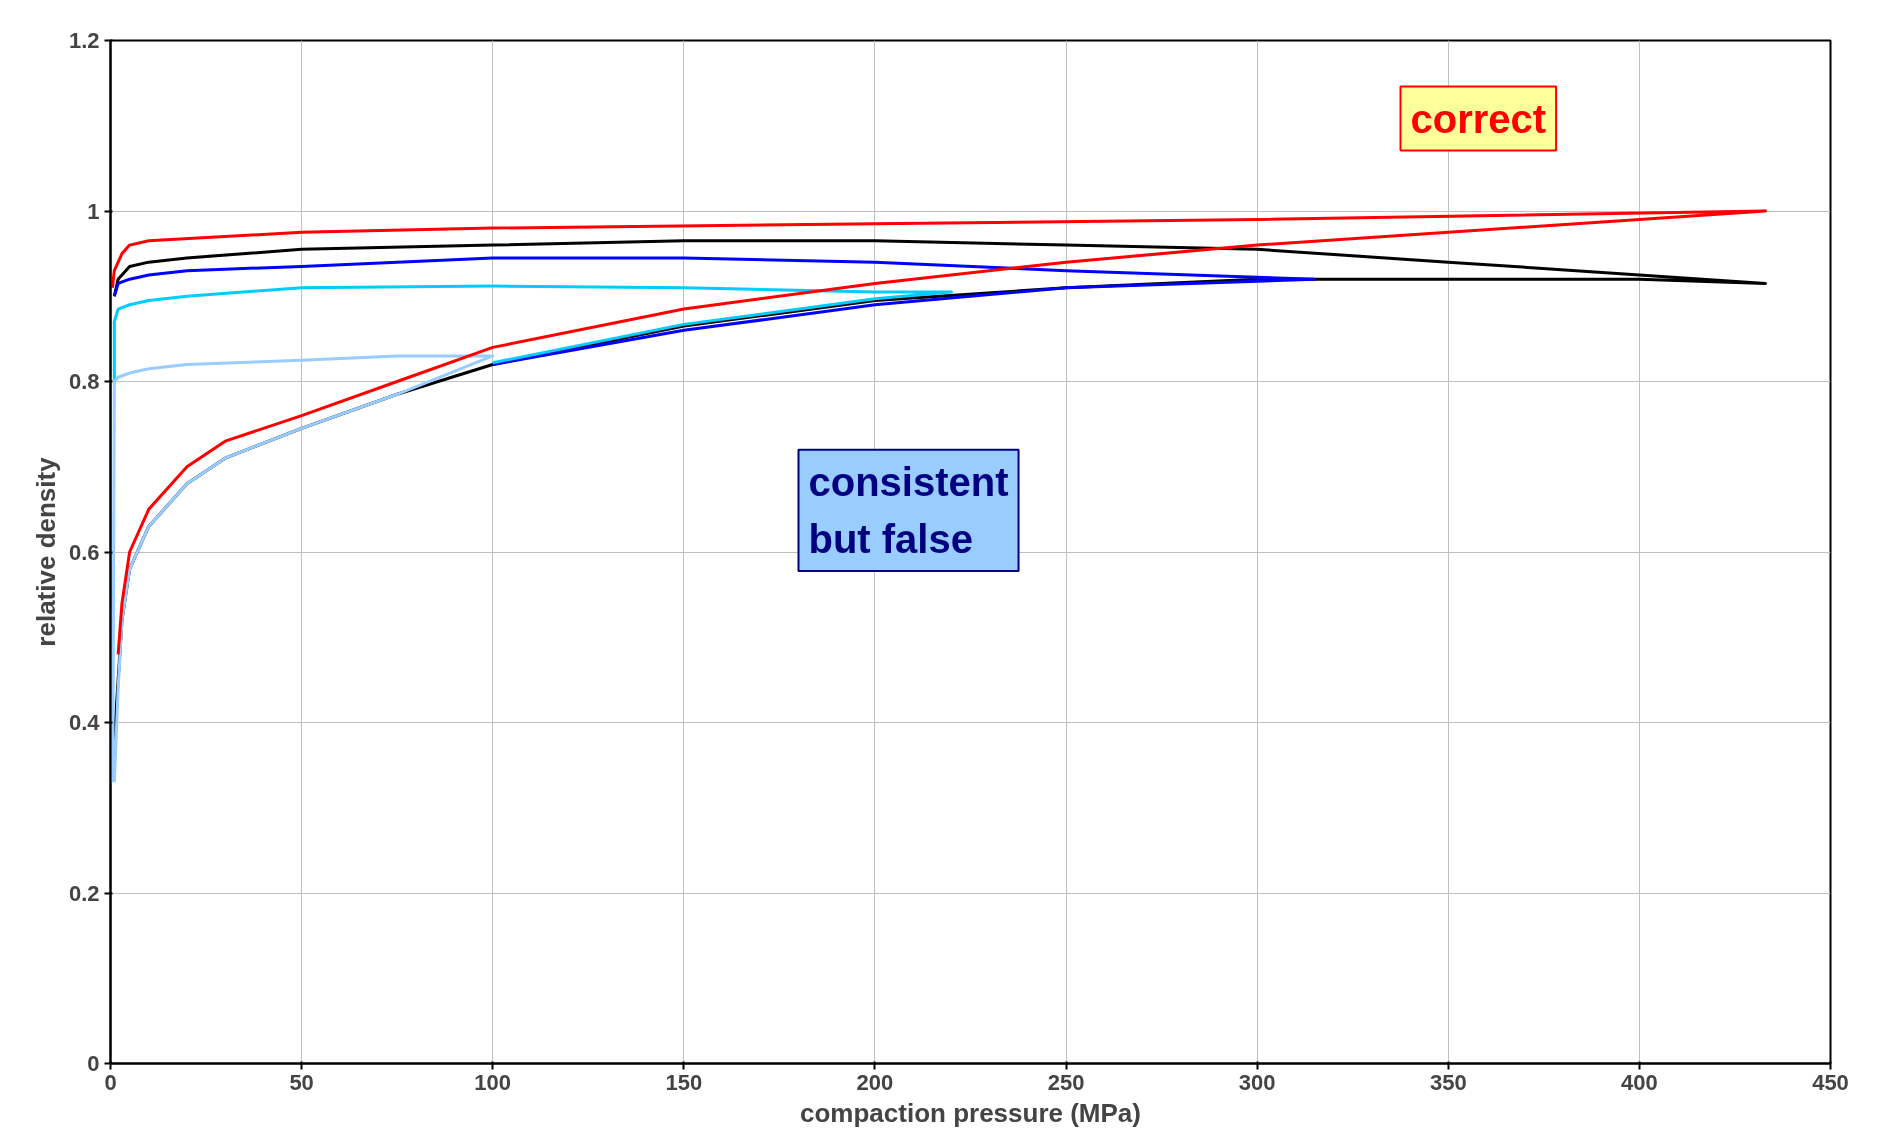 The height and width of the screenshot is (1148, 1902). Describe the element at coordinates (84, 552) in the screenshot. I see `y-tick-label: 0.6` at that location.